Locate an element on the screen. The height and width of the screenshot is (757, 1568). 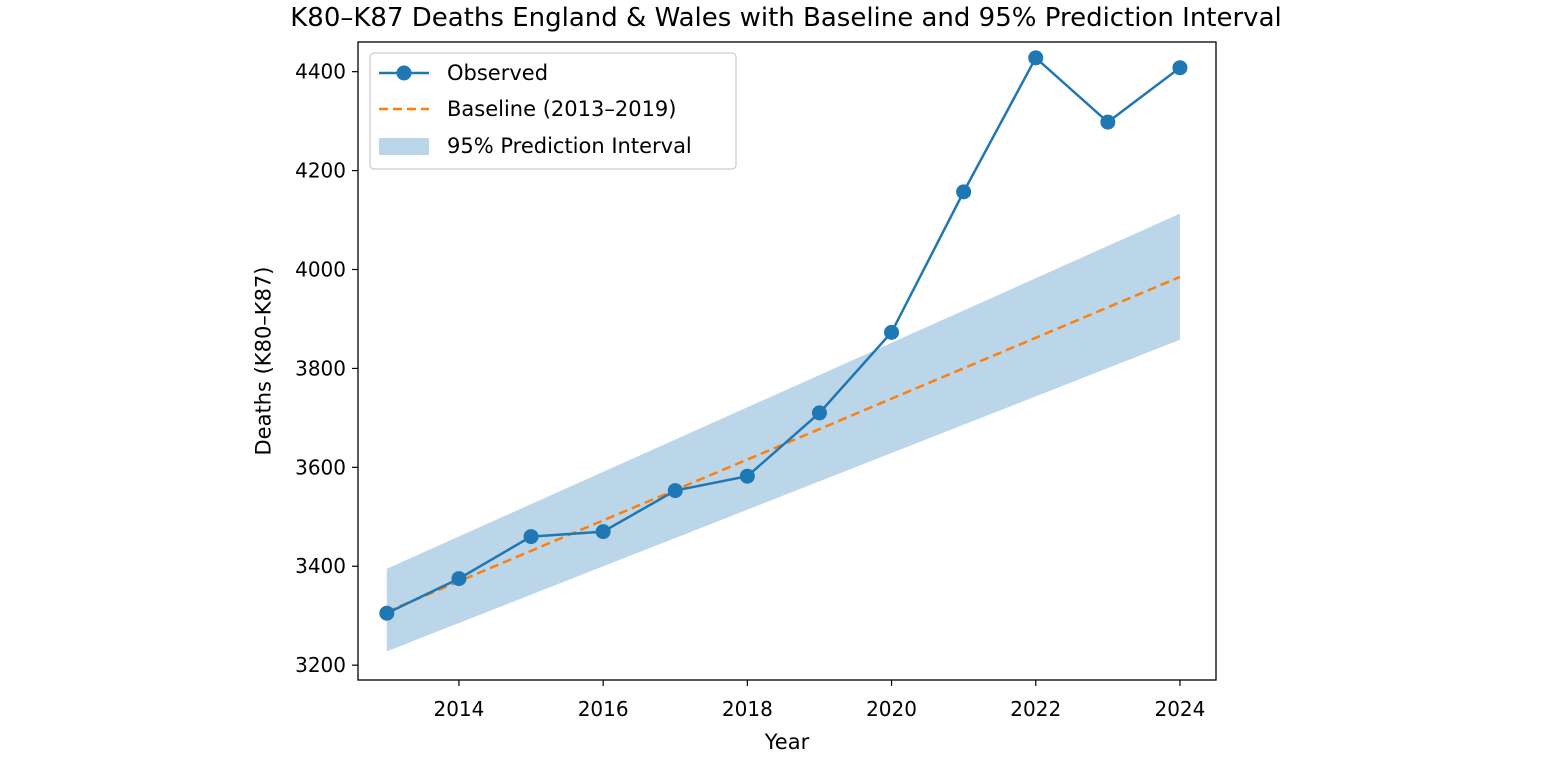
observed-point-2016 is located at coordinates (603, 532).